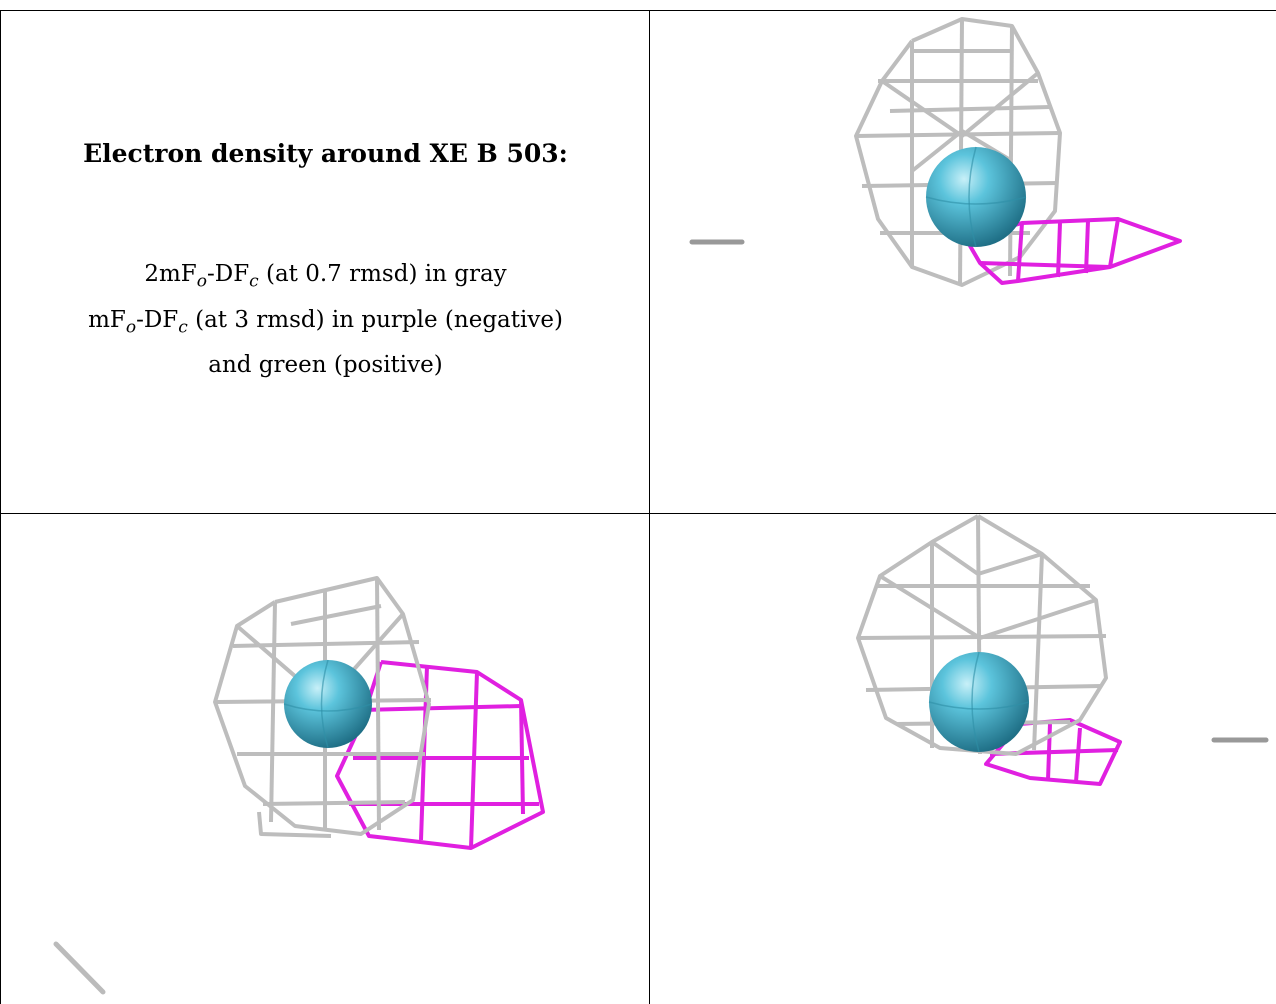  Describe the element at coordinates (325, 153) in the screenshot. I see `caption-title: Electron density around XE B 503:` at that location.